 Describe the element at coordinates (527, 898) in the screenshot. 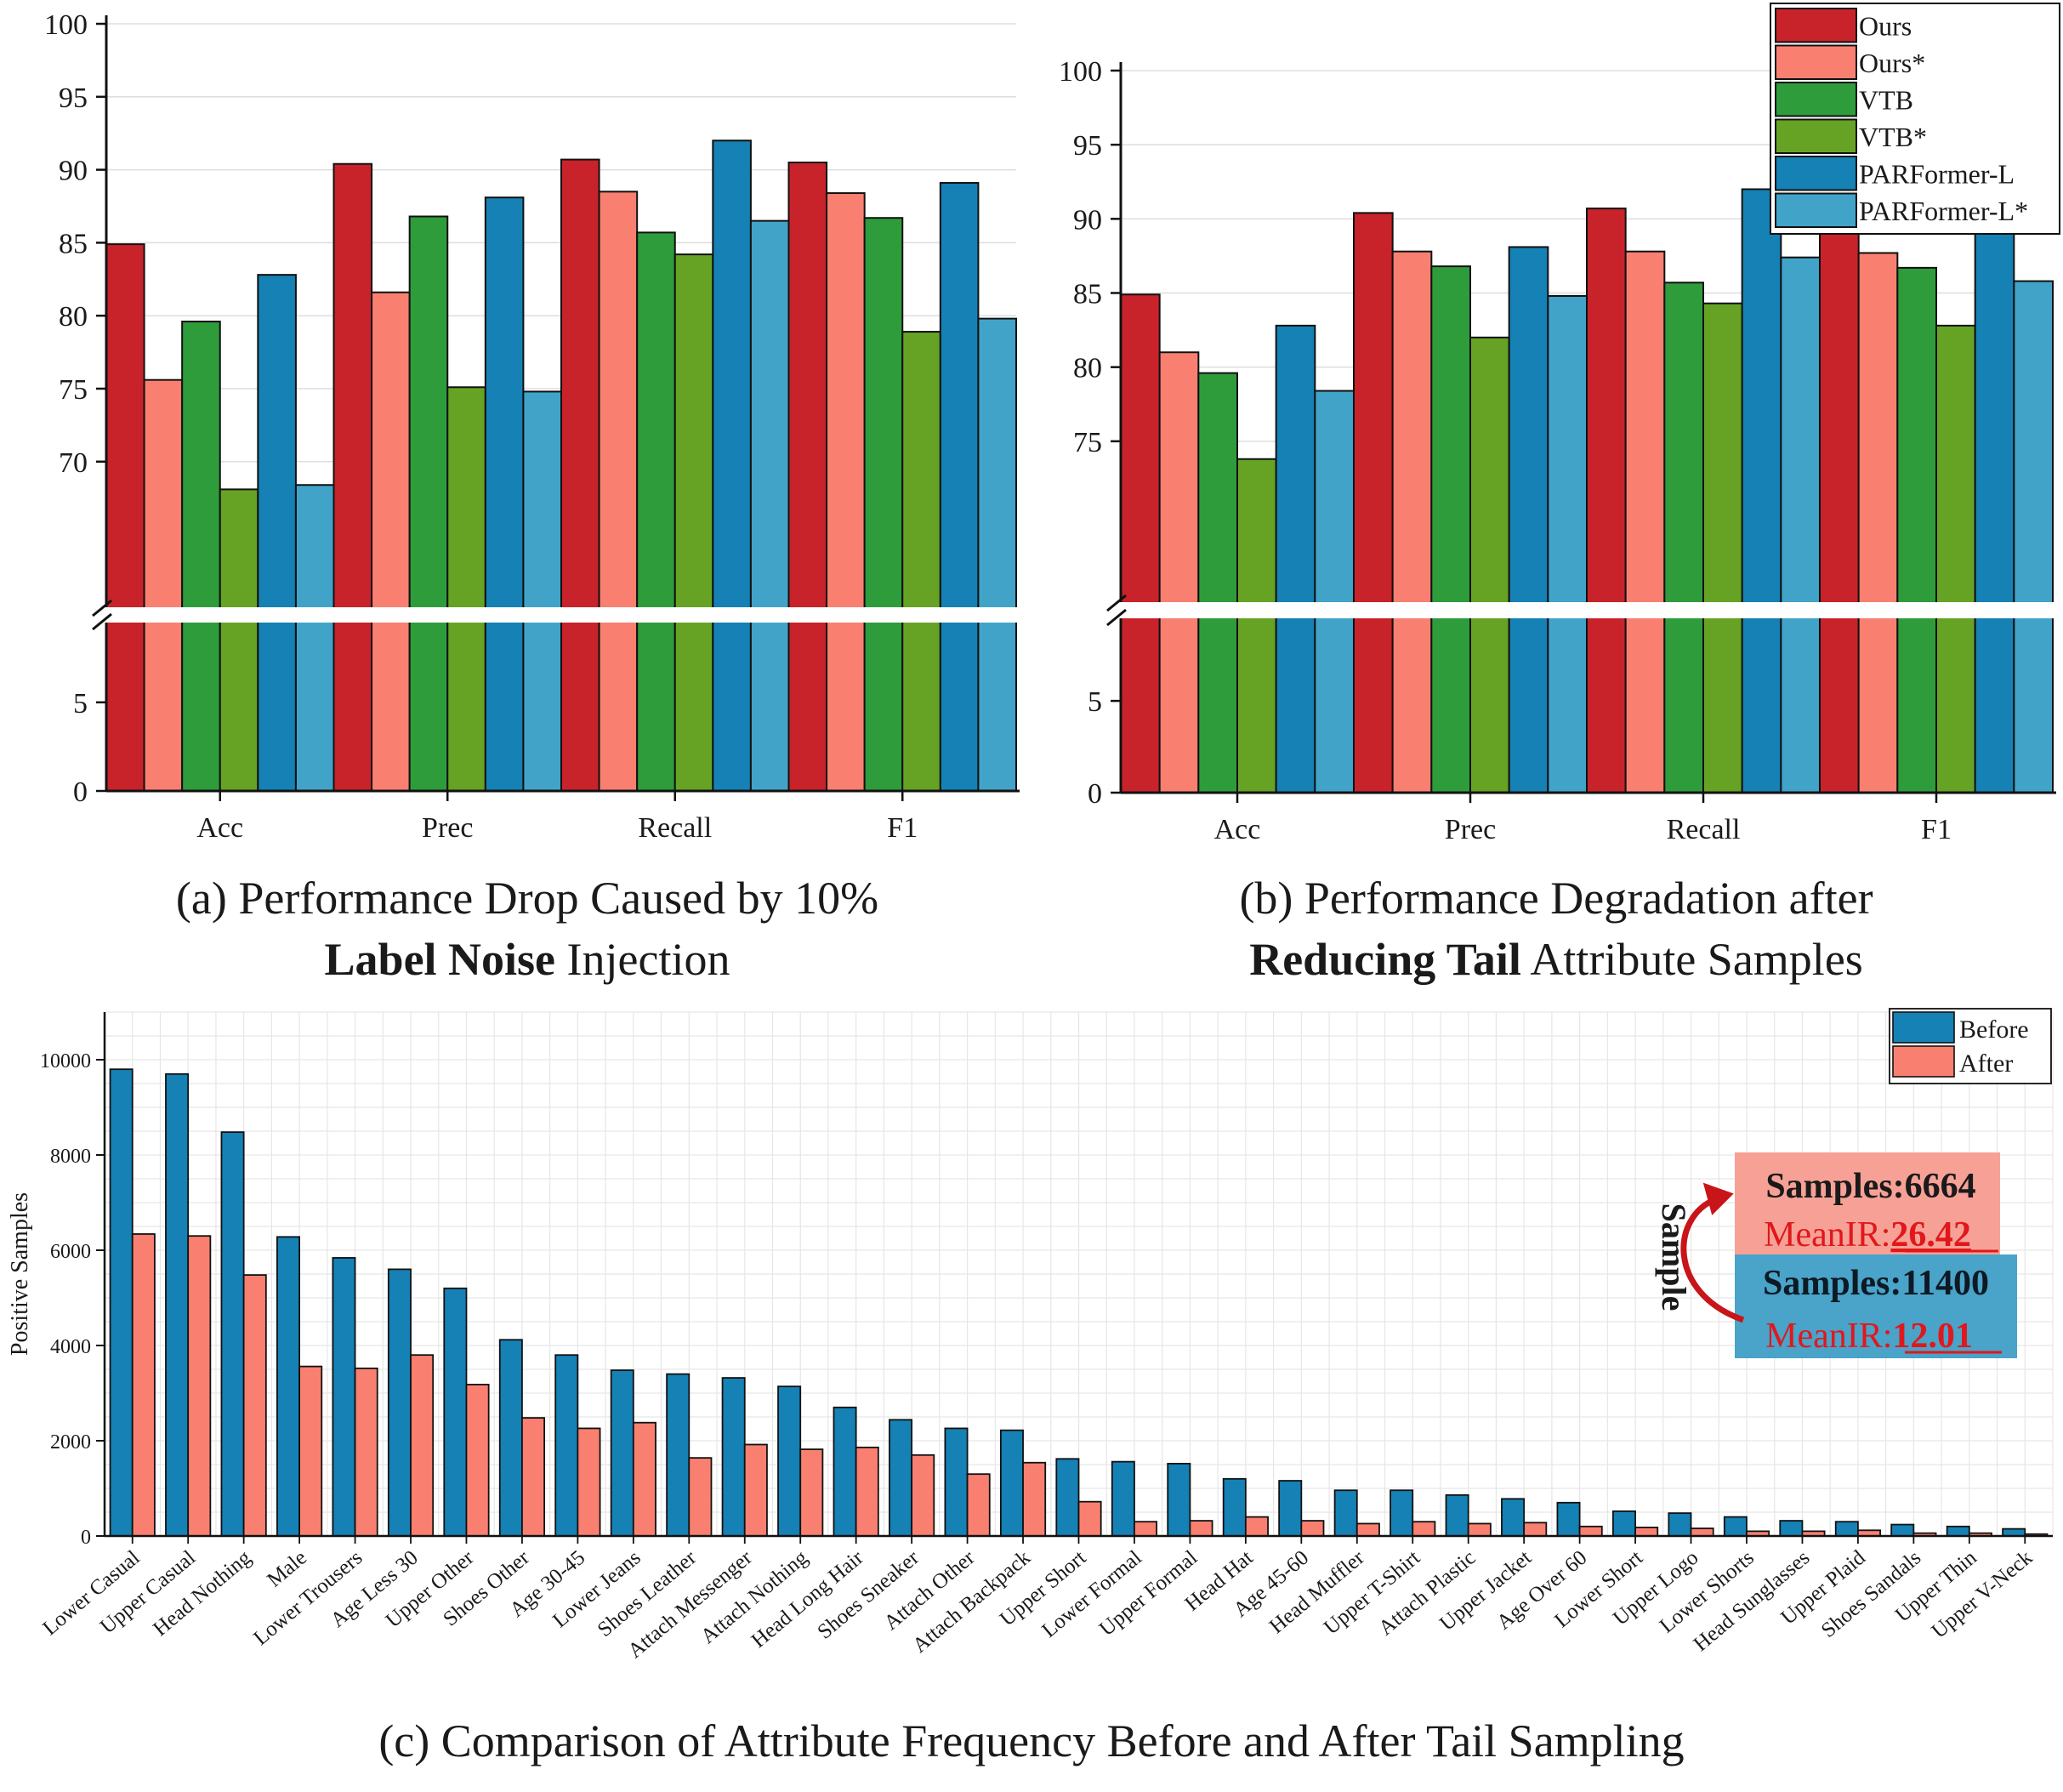

I see `caption-a-line1: (a) Performance Drop Caused by 10%` at that location.